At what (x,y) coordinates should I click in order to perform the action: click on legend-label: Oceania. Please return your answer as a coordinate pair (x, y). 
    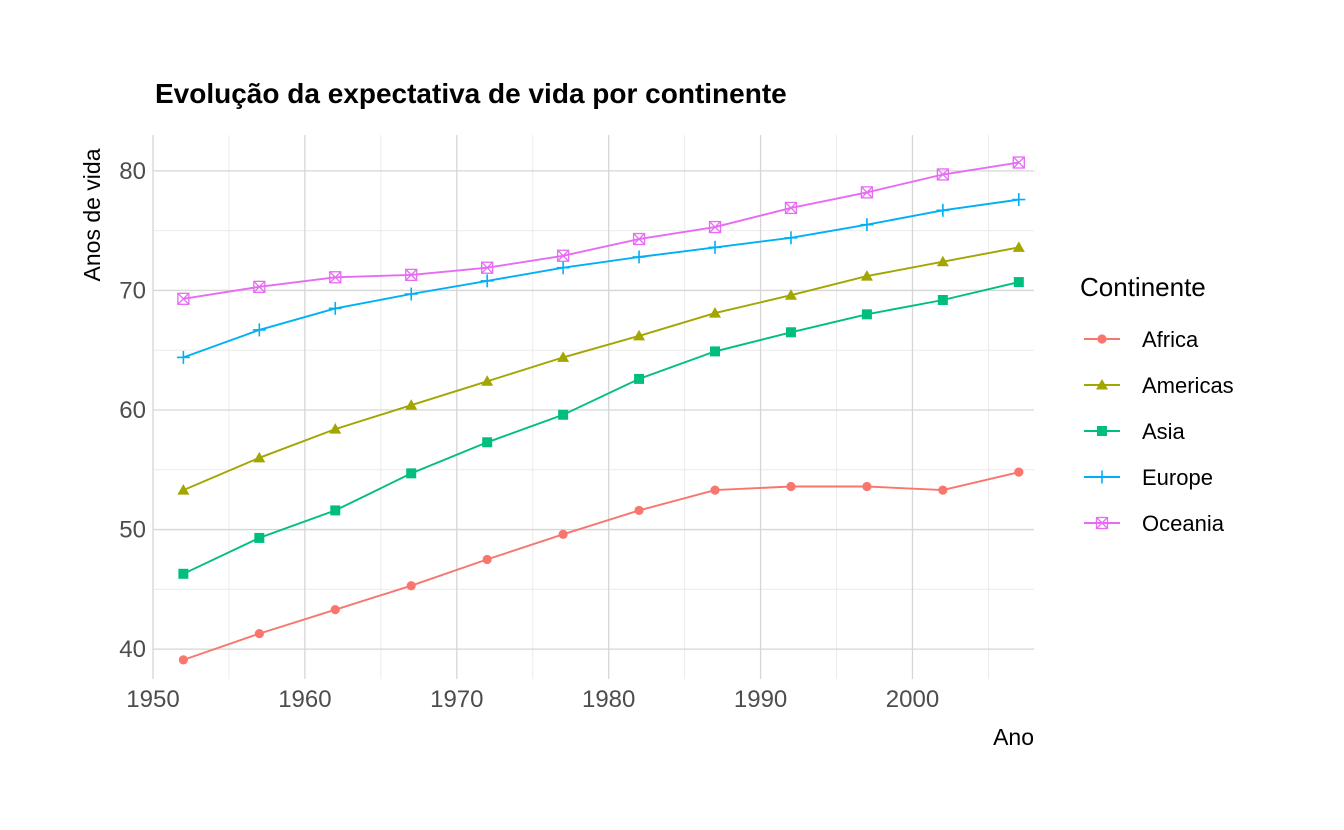
    Looking at the image, I should click on (1183, 523).